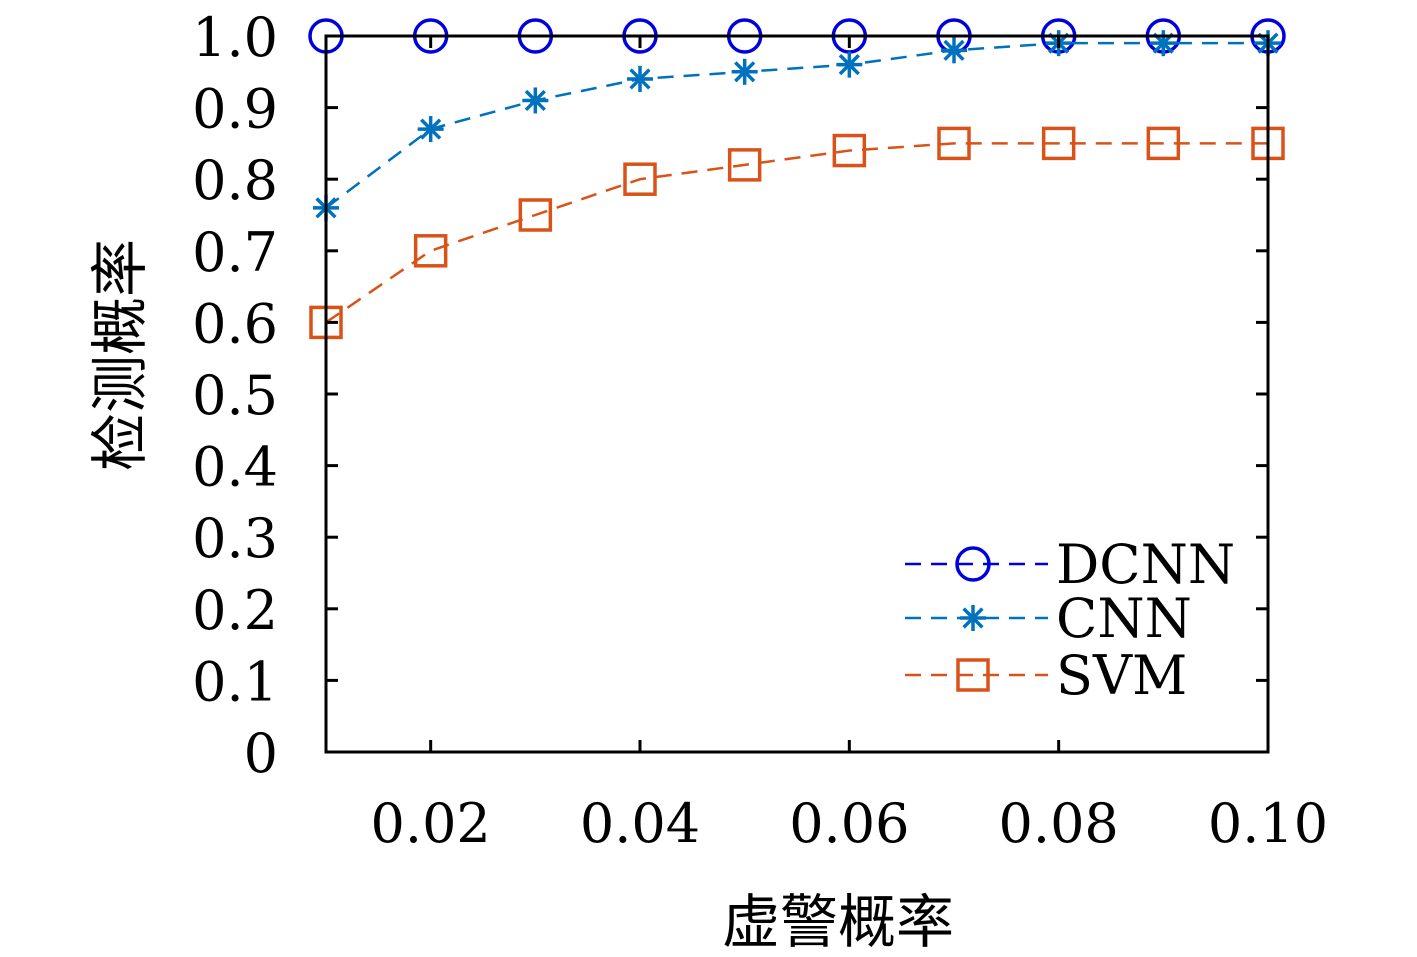 This screenshot has width=1417, height=957. I want to click on series-line-cnn, so click(796, 125).